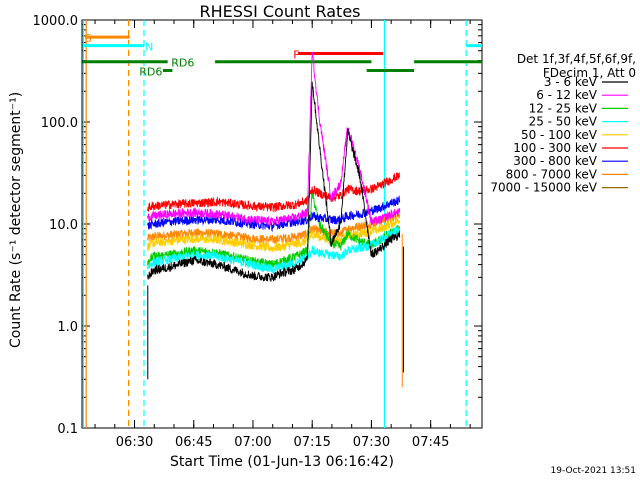  Describe the element at coordinates (67, 429) in the screenshot. I see `y-tick-label-0: 0.1` at that location.